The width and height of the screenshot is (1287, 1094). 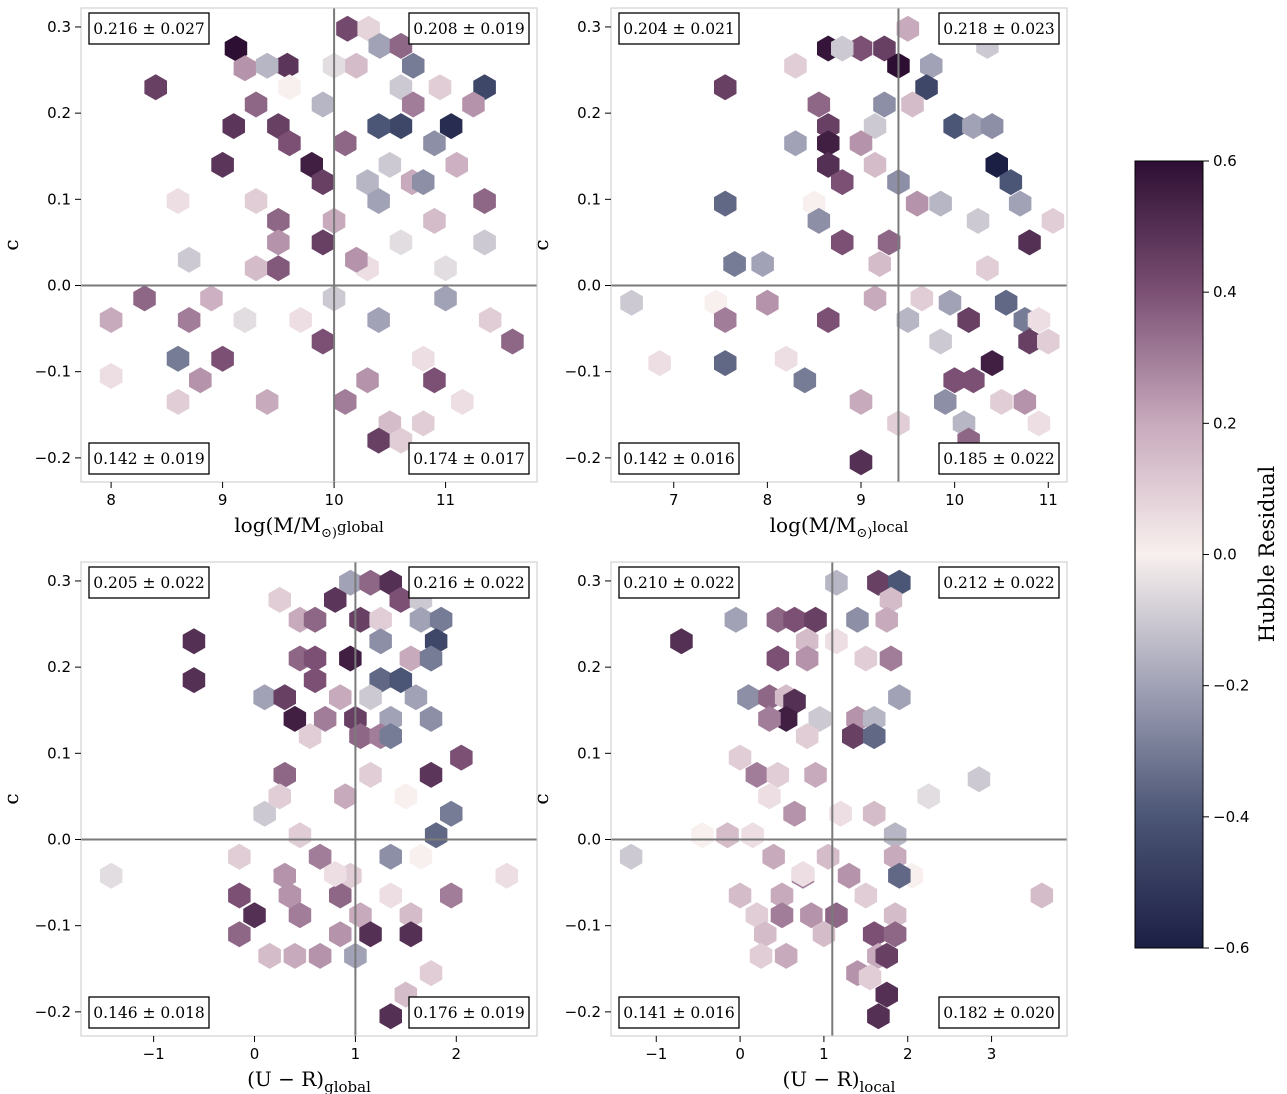 I want to click on y-tick-label: 0.1, so click(x=59, y=753).